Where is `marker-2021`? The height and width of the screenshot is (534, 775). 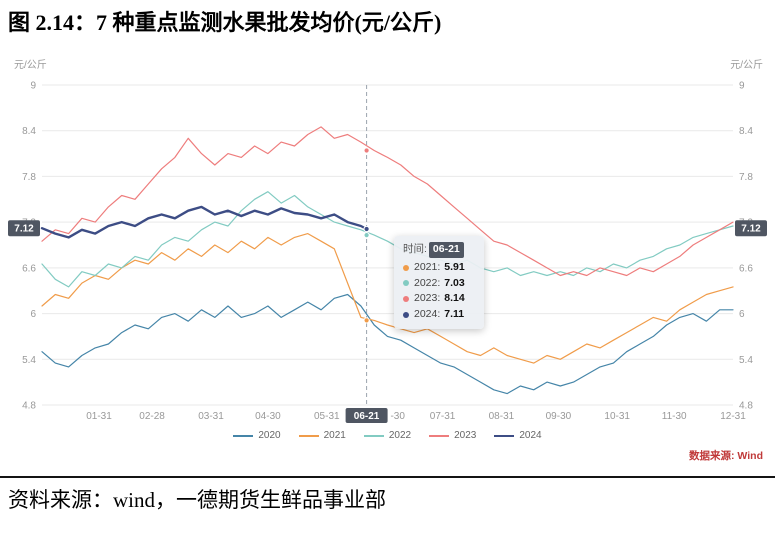 marker-2021 is located at coordinates (366, 320).